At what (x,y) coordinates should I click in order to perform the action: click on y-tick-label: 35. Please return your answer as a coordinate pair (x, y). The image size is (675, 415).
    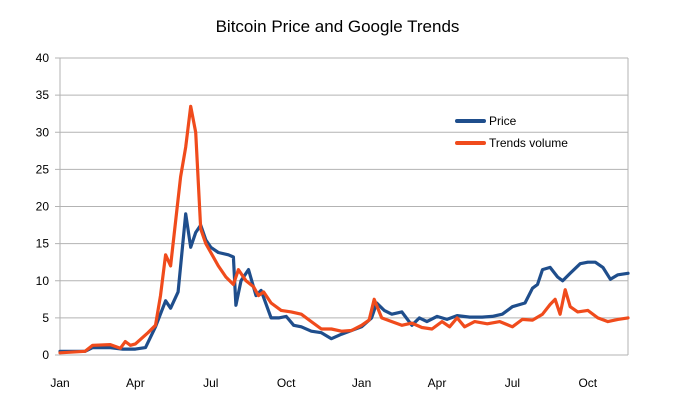
    Looking at the image, I should click on (43, 95).